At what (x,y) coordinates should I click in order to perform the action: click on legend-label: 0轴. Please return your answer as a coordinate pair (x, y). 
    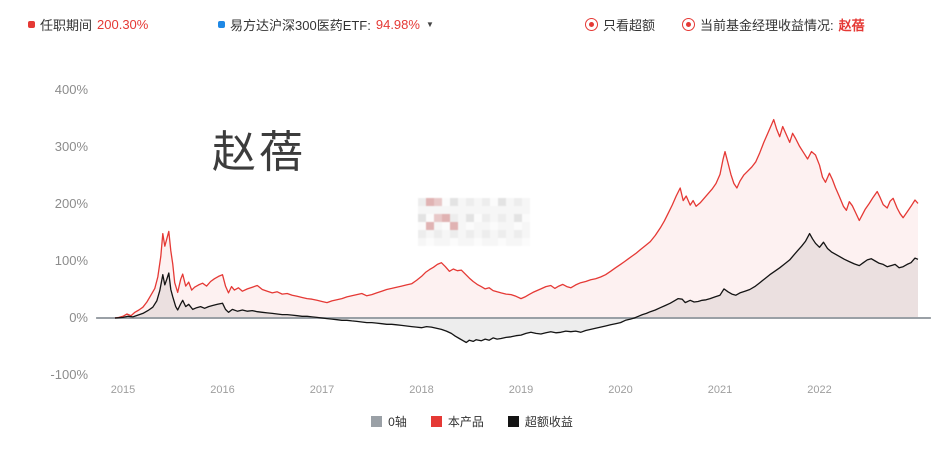
    Looking at the image, I should click on (397, 422).